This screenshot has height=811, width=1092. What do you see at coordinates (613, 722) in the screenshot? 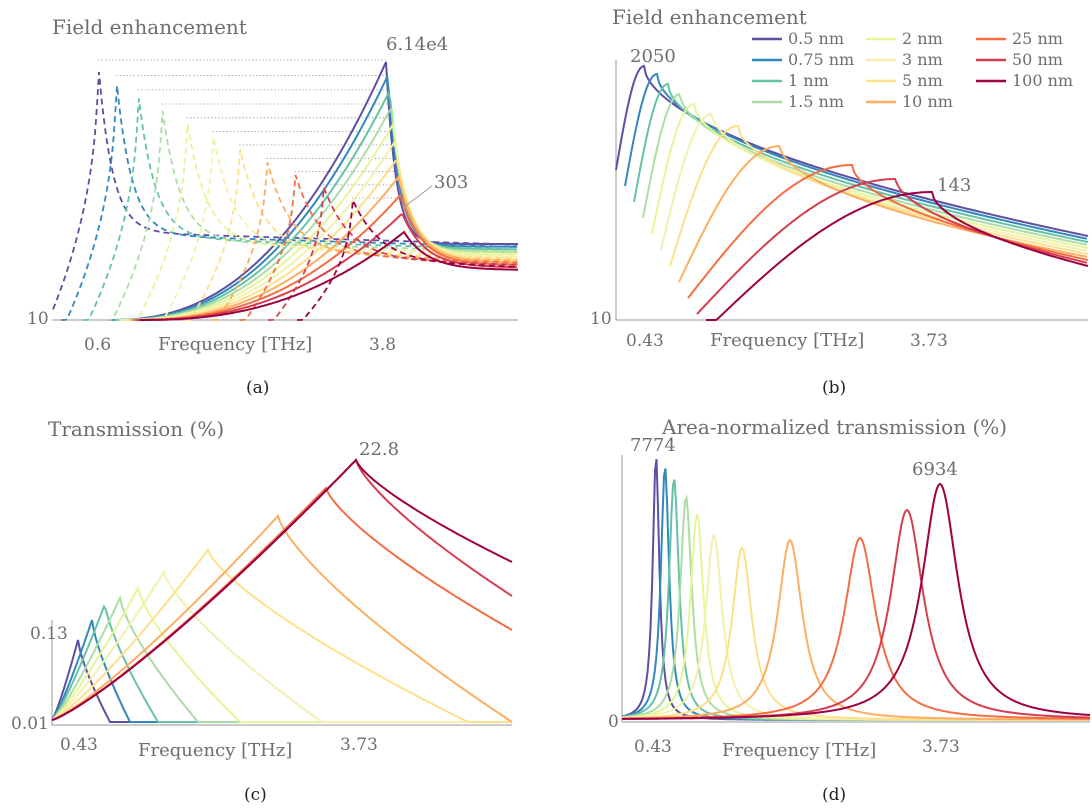
I see `panel-d-ytick-label: 0` at bounding box center [613, 722].